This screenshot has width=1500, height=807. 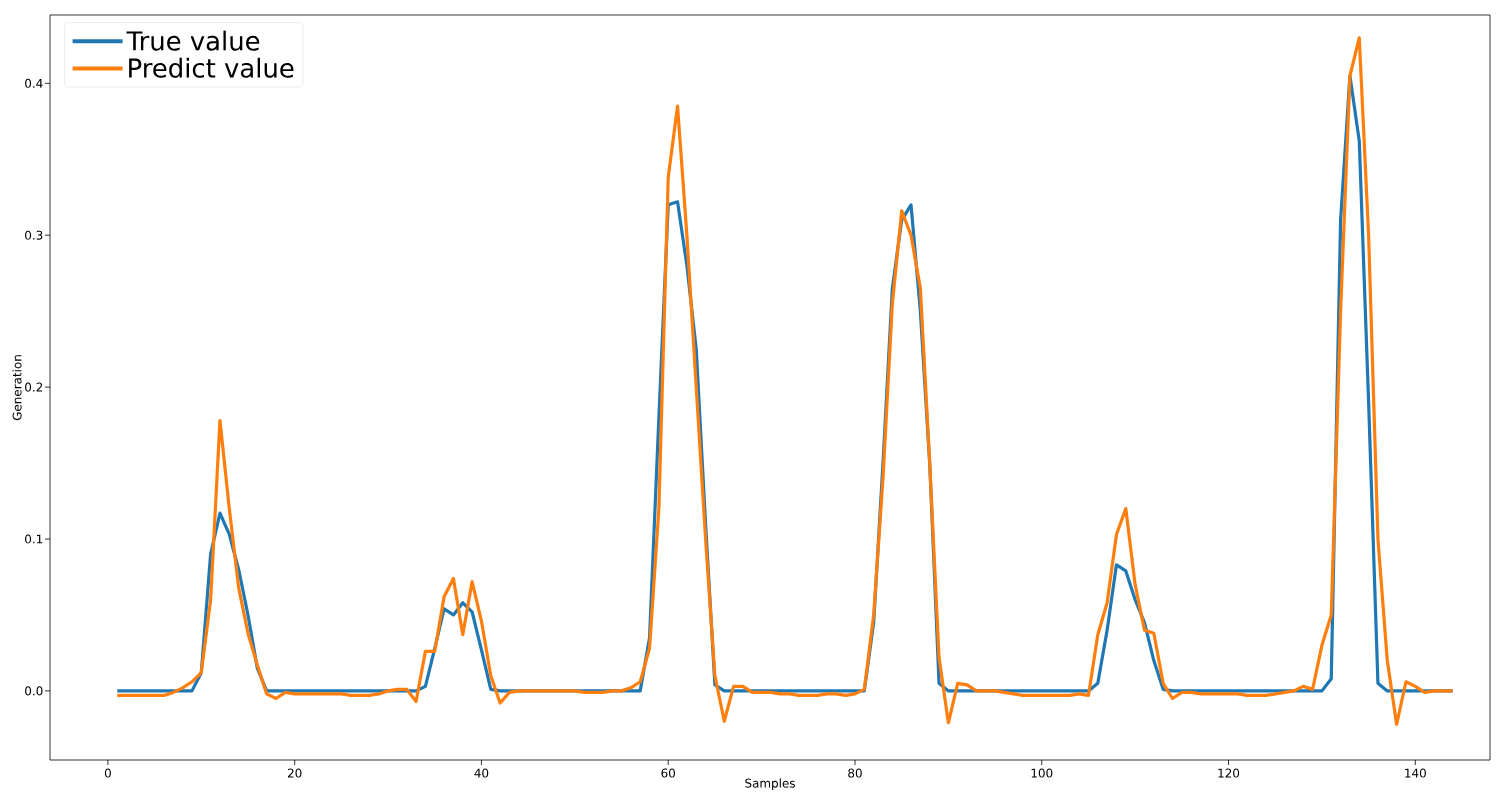 I want to click on x-tick-label: 80, so click(x=855, y=773).